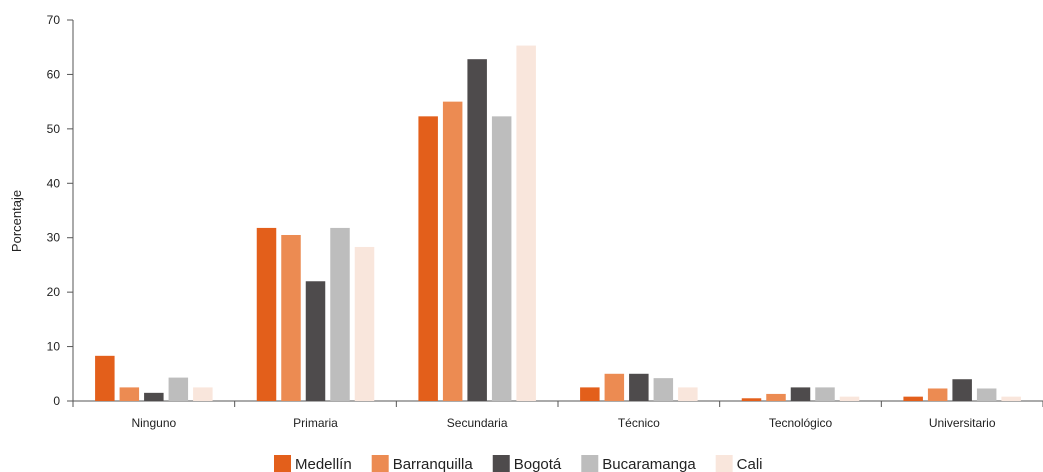  I want to click on y-tick-label: 30, so click(54, 238).